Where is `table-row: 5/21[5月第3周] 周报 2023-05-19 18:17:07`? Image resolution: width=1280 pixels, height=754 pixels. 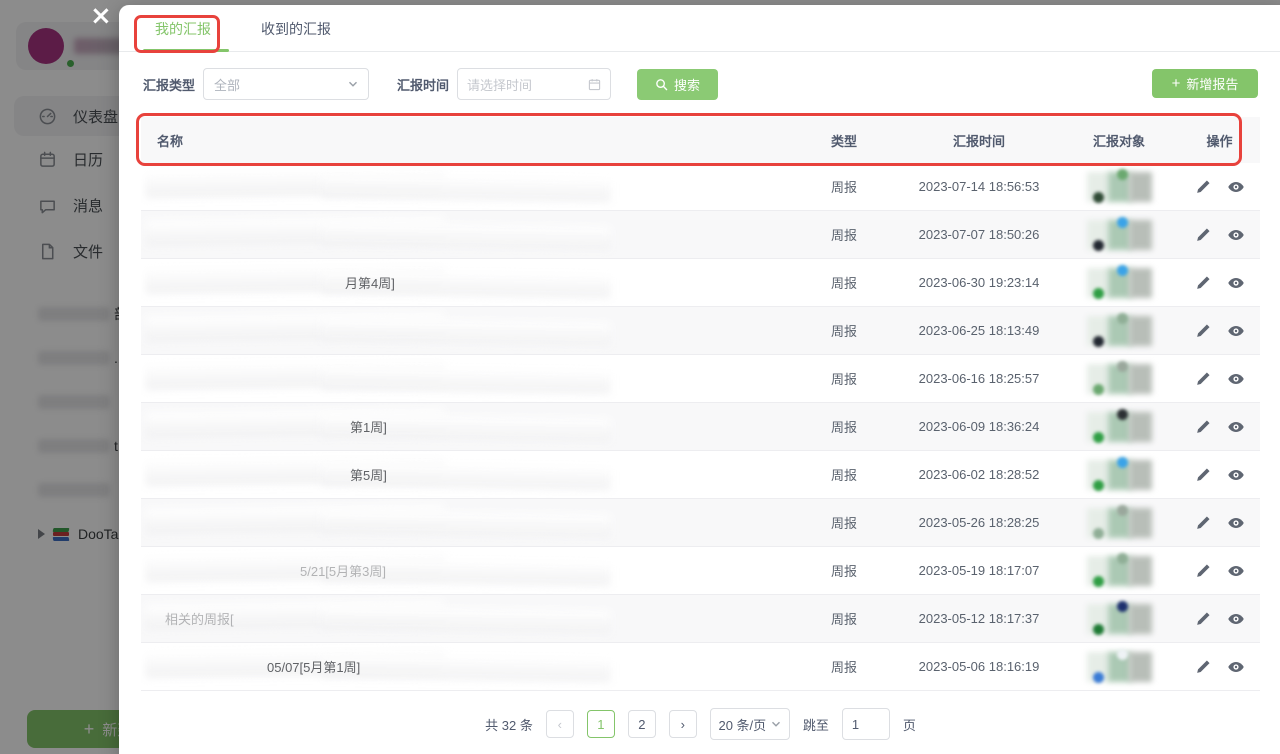 table-row: 5/21[5月第3周] 周报 2023-05-19 18:17:07 is located at coordinates (700, 571).